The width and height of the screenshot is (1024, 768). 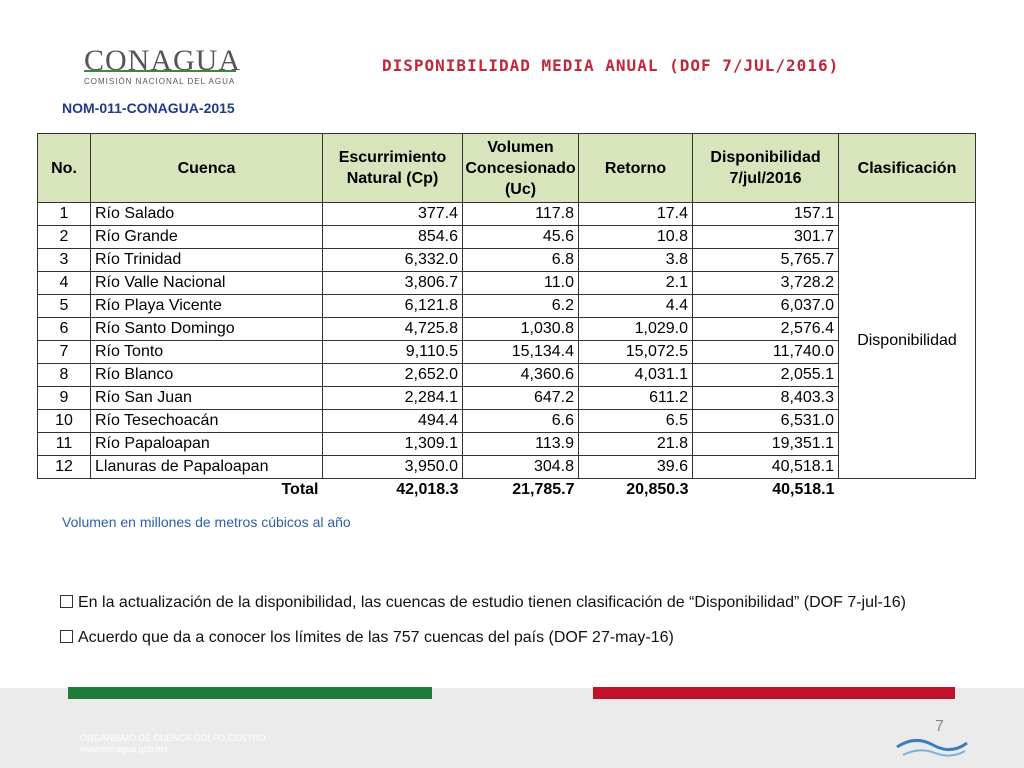 What do you see at coordinates (543, 489) in the screenshot?
I see `total-cell: 21,785.7` at bounding box center [543, 489].